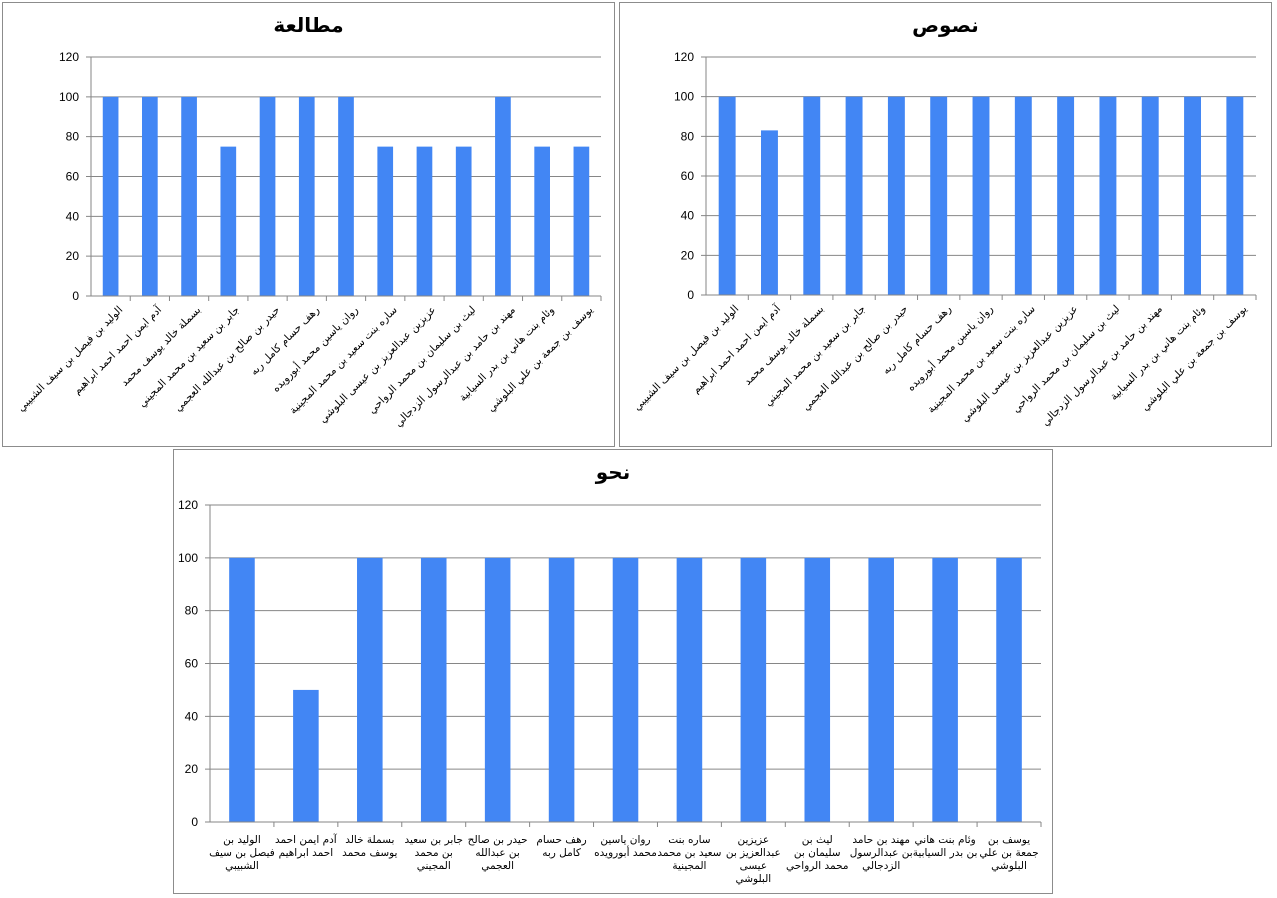  What do you see at coordinates (753, 859) in the screenshot?
I see `x-tick-label: عزيزين عبدالعزيز بن عيسى البلوشي` at bounding box center [753, 859].